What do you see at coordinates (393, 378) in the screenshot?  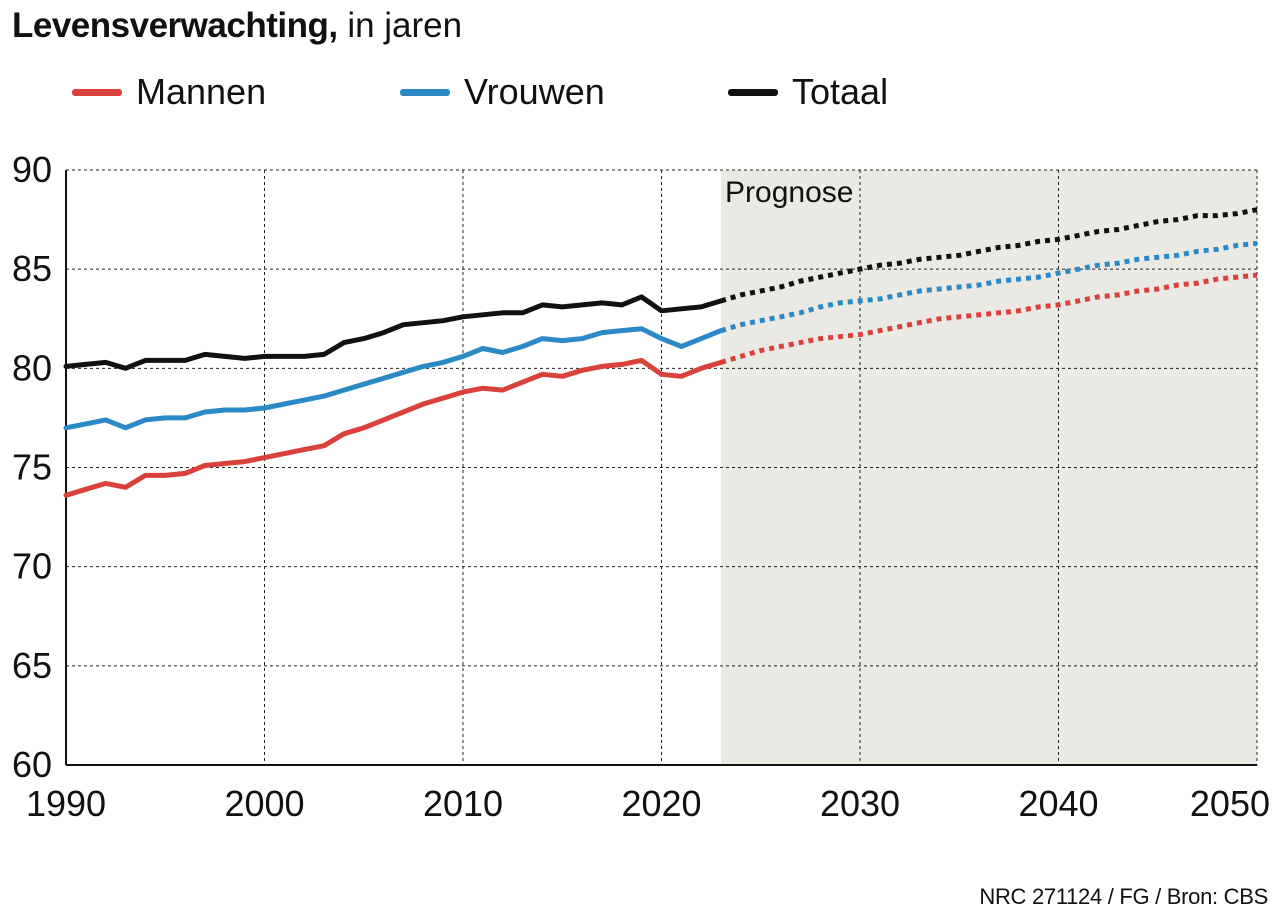 I see `series-line-vrouwen-historical` at bounding box center [393, 378].